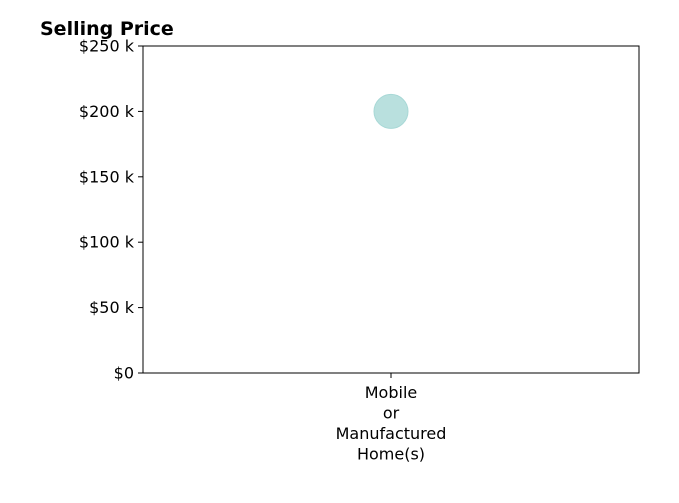 This screenshot has height=503, width=679. I want to click on y-axis: $0 $50 k $100 k $150 k $200 k $250 k, so click(111, 210).